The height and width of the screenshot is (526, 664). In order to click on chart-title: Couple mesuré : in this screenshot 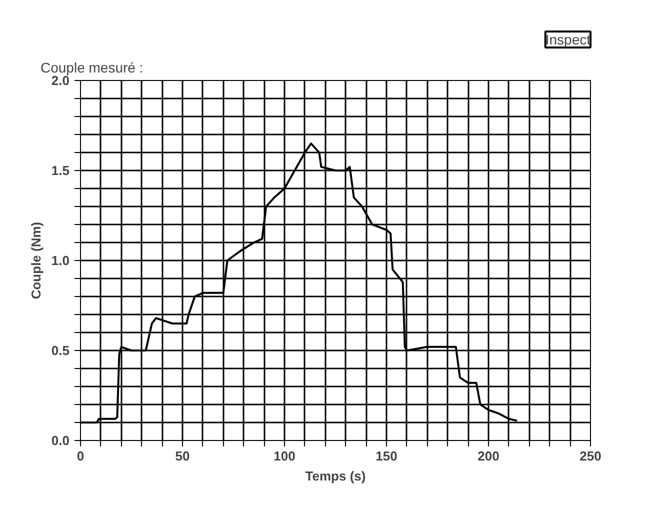, I will do `click(92, 68)`.